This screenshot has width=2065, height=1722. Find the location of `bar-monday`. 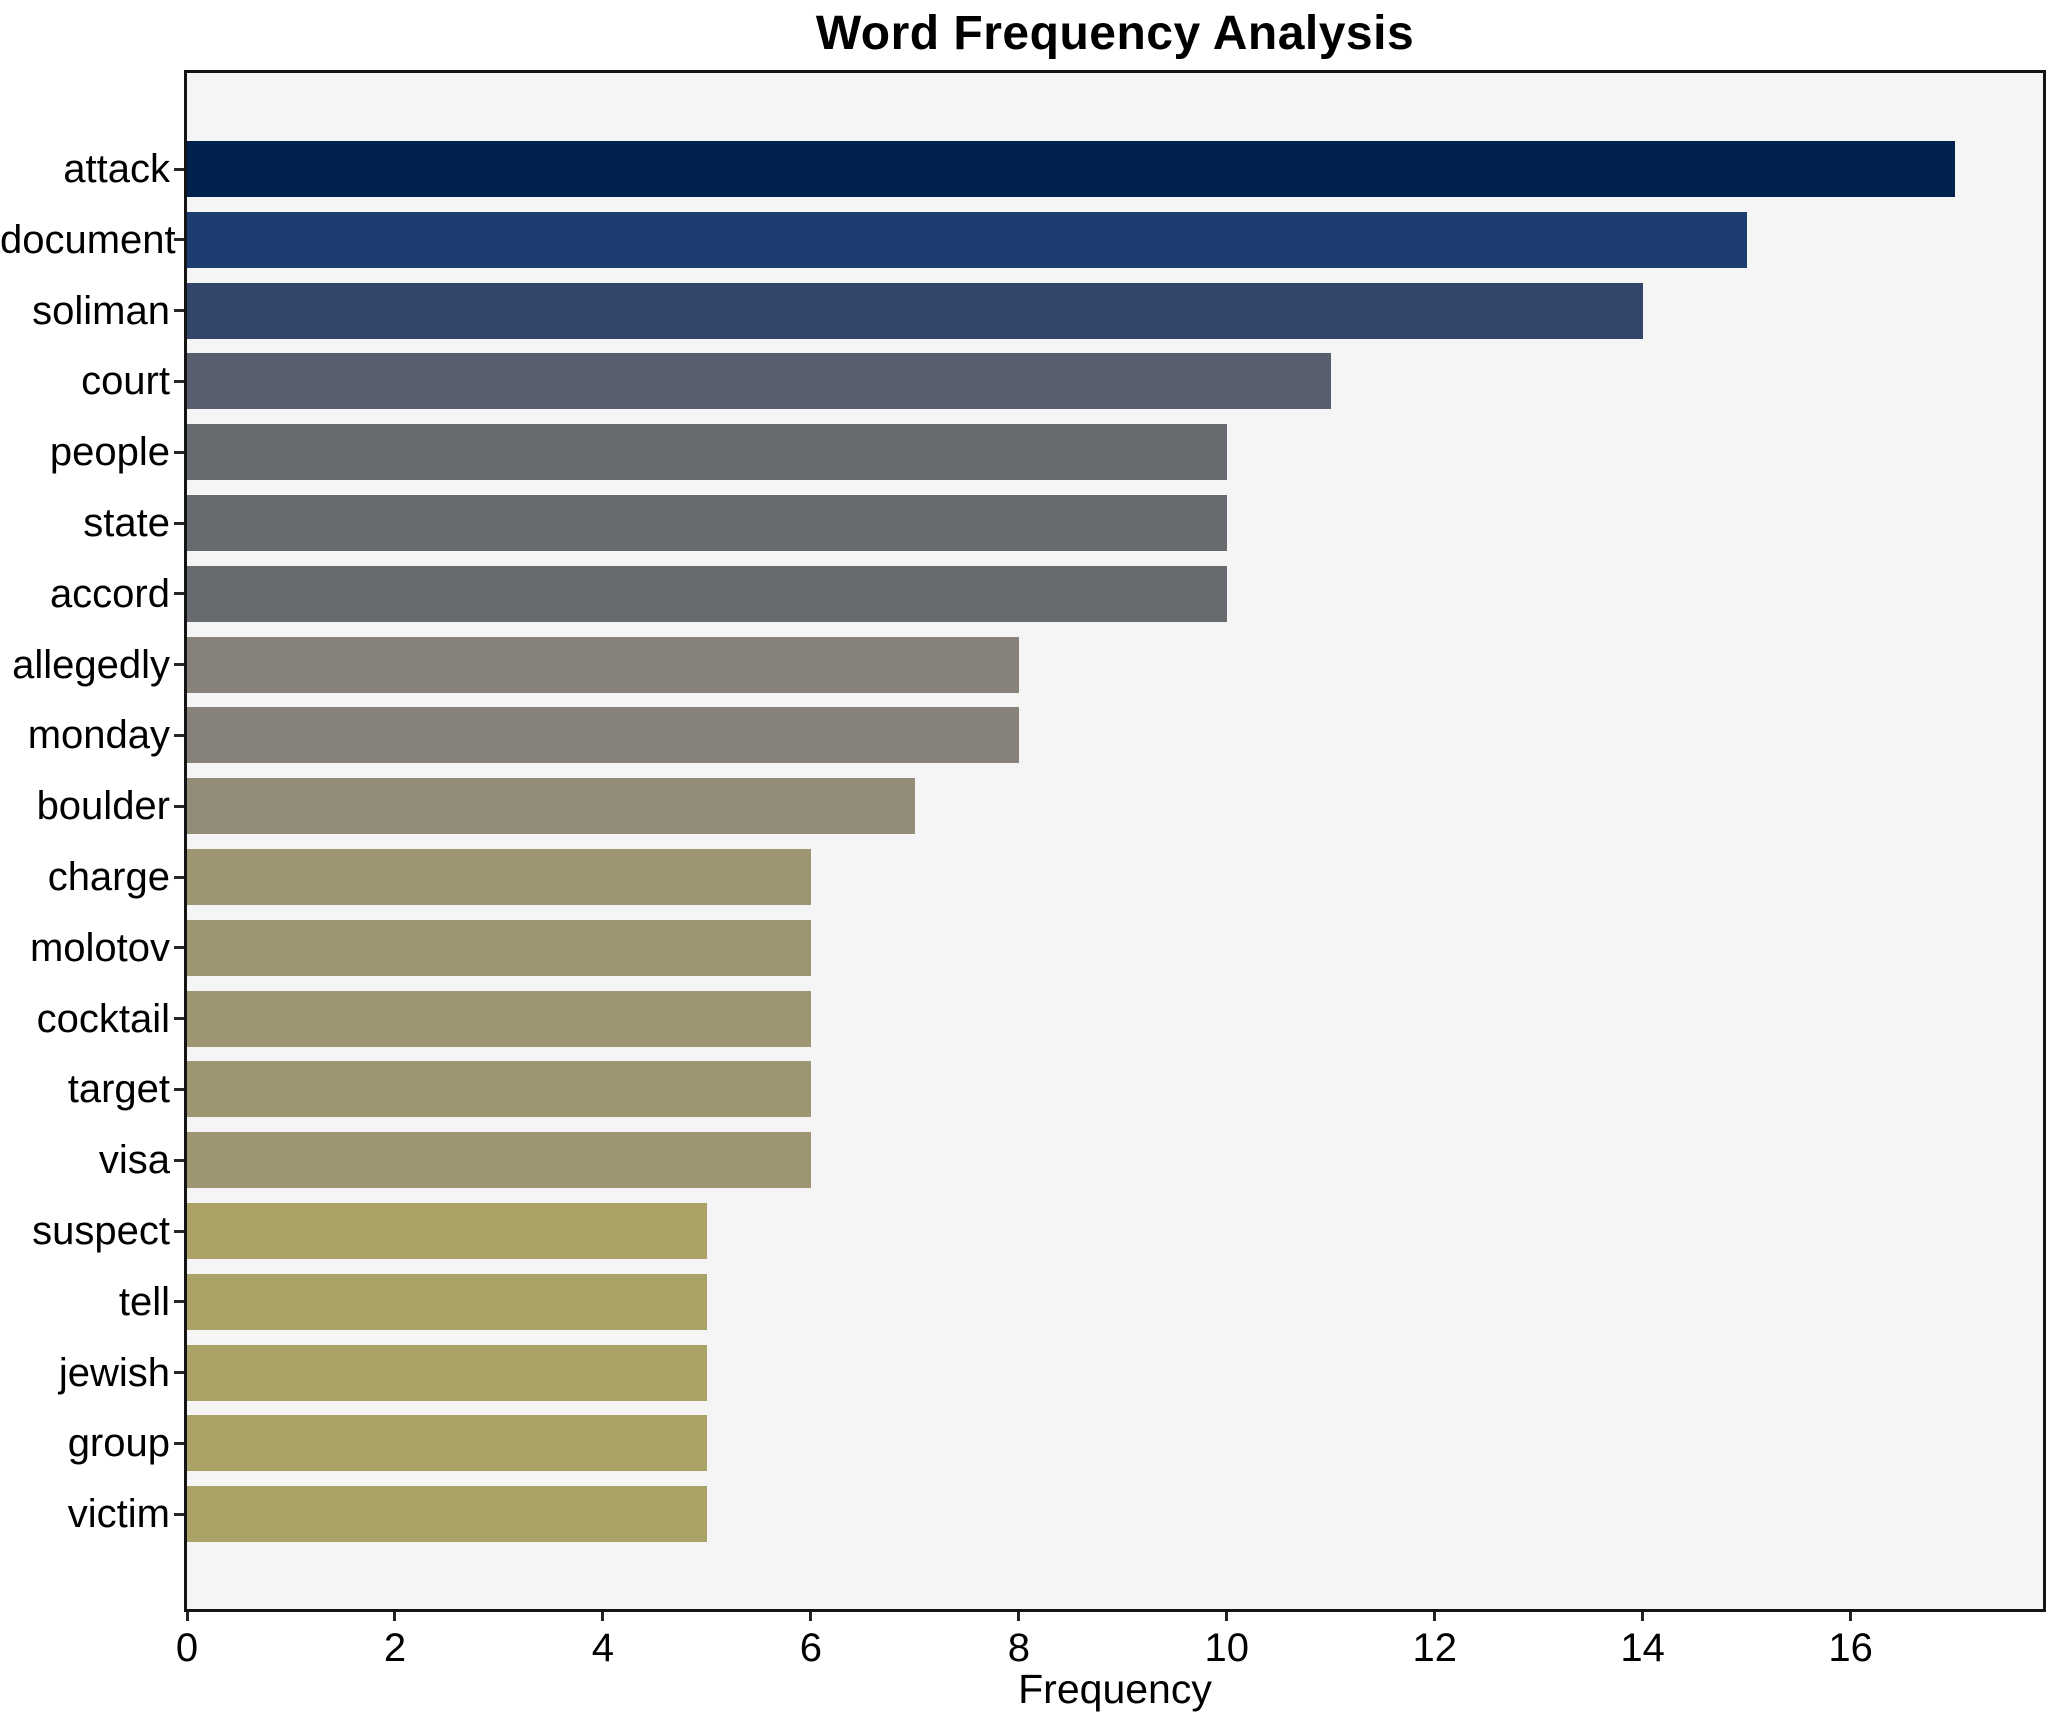

bar-monday is located at coordinates (603, 735).